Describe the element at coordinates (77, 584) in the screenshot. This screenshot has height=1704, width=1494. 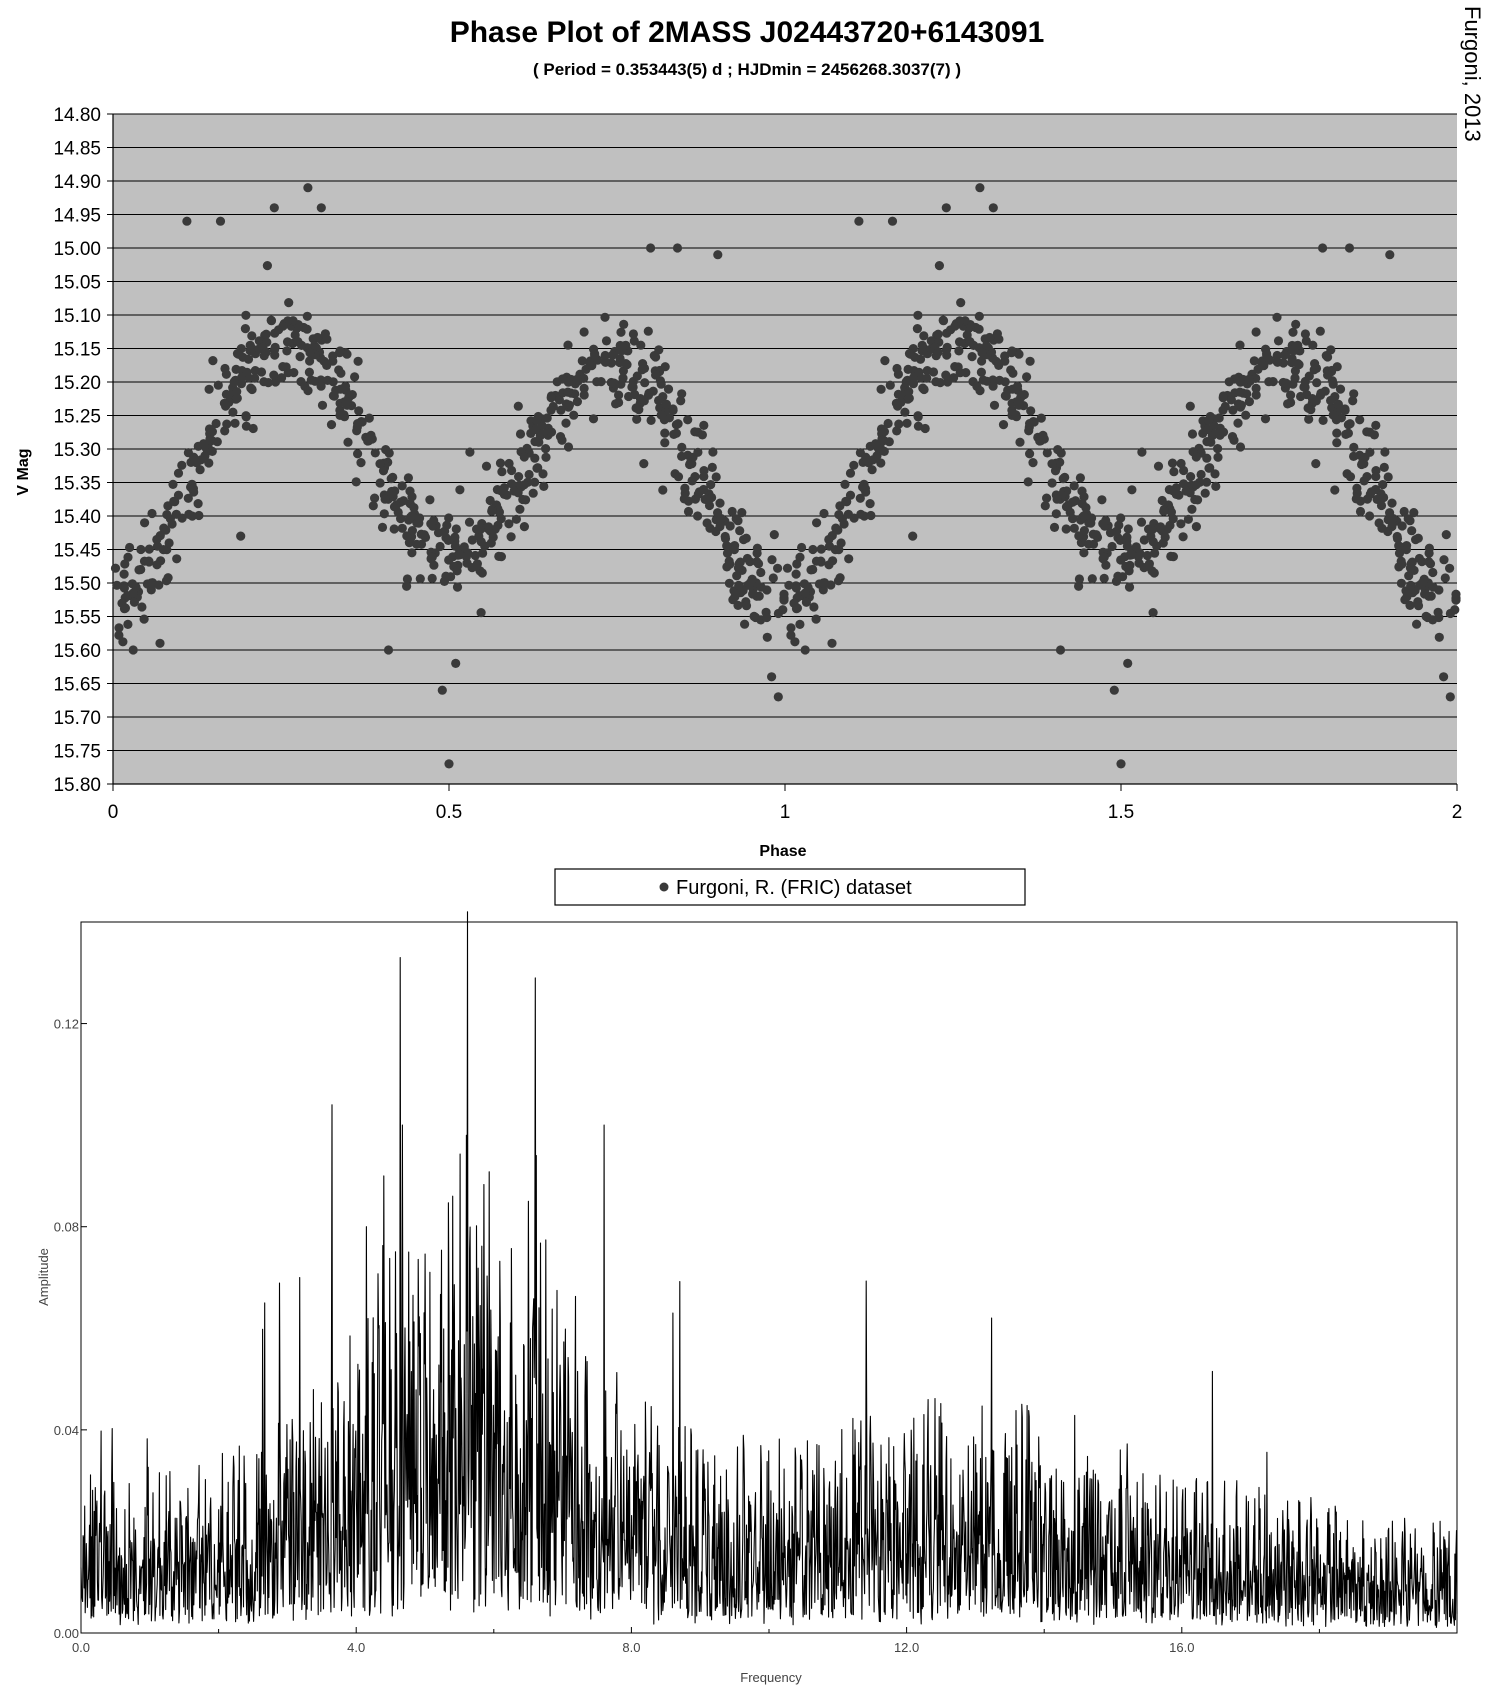
I see `y-tick-label: 15.50` at that location.